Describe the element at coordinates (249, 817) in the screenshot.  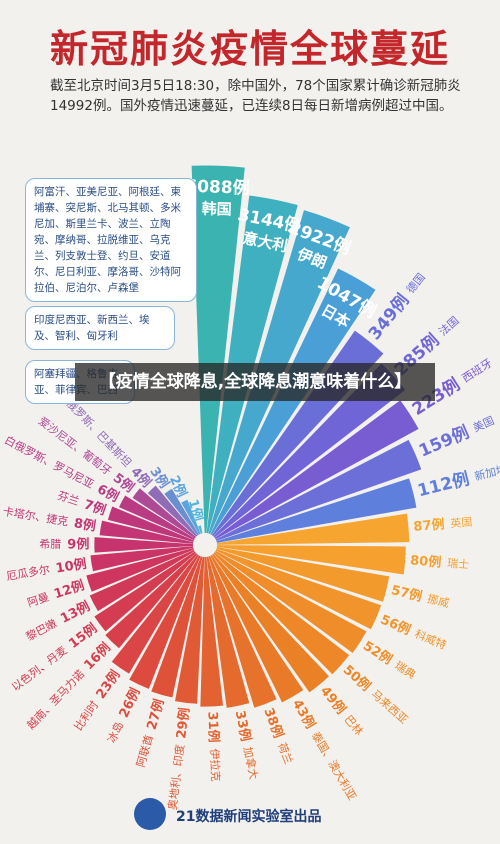
I see `footer: 21数据新闻实验室出品` at that location.